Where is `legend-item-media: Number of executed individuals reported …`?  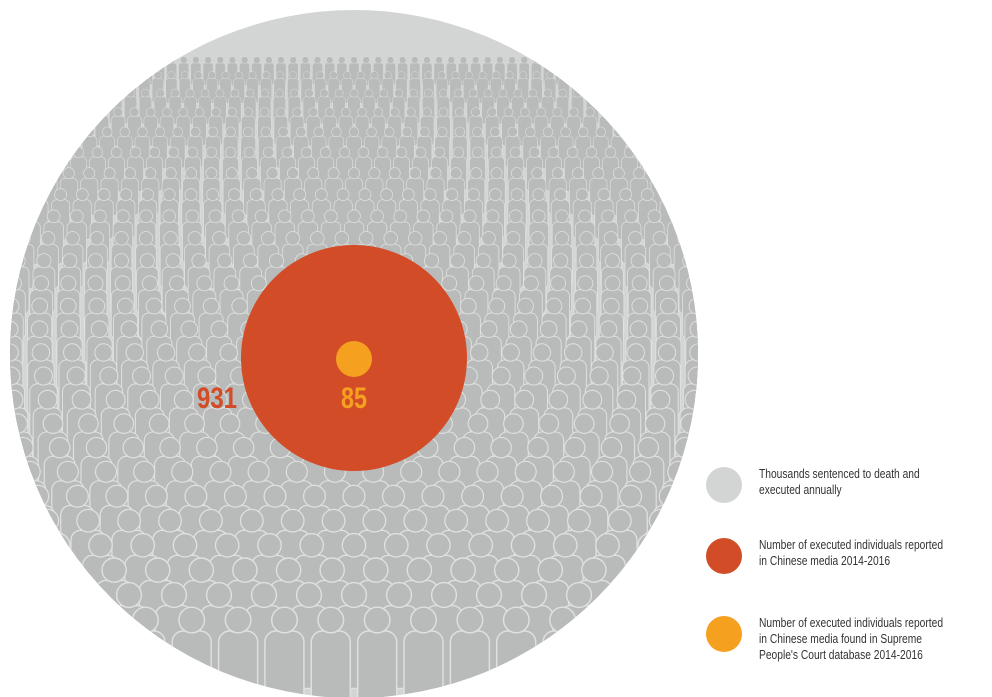 legend-item-media: Number of executed individuals reported … is located at coordinates (847, 555).